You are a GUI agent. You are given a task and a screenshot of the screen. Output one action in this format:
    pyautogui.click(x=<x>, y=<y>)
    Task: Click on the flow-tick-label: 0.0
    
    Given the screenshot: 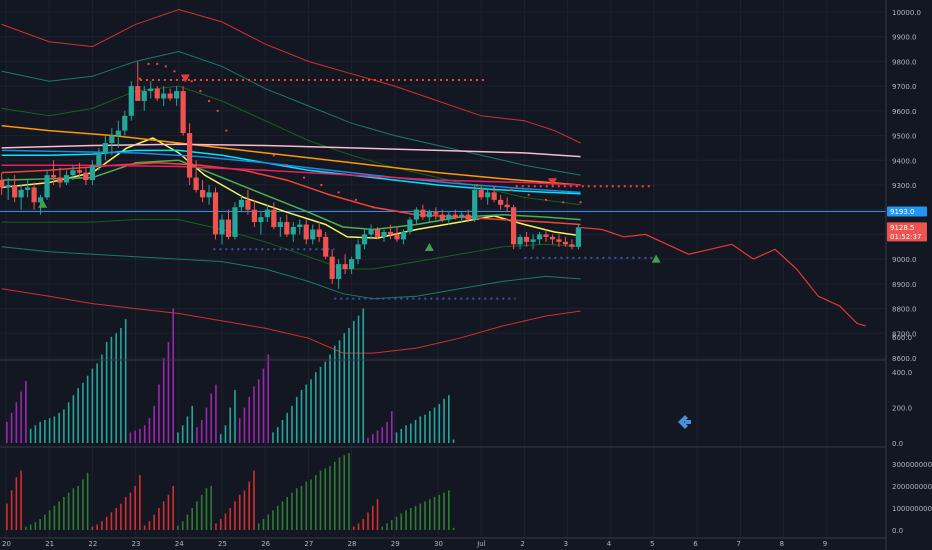 What is the action you would take?
    pyautogui.click(x=897, y=531)
    